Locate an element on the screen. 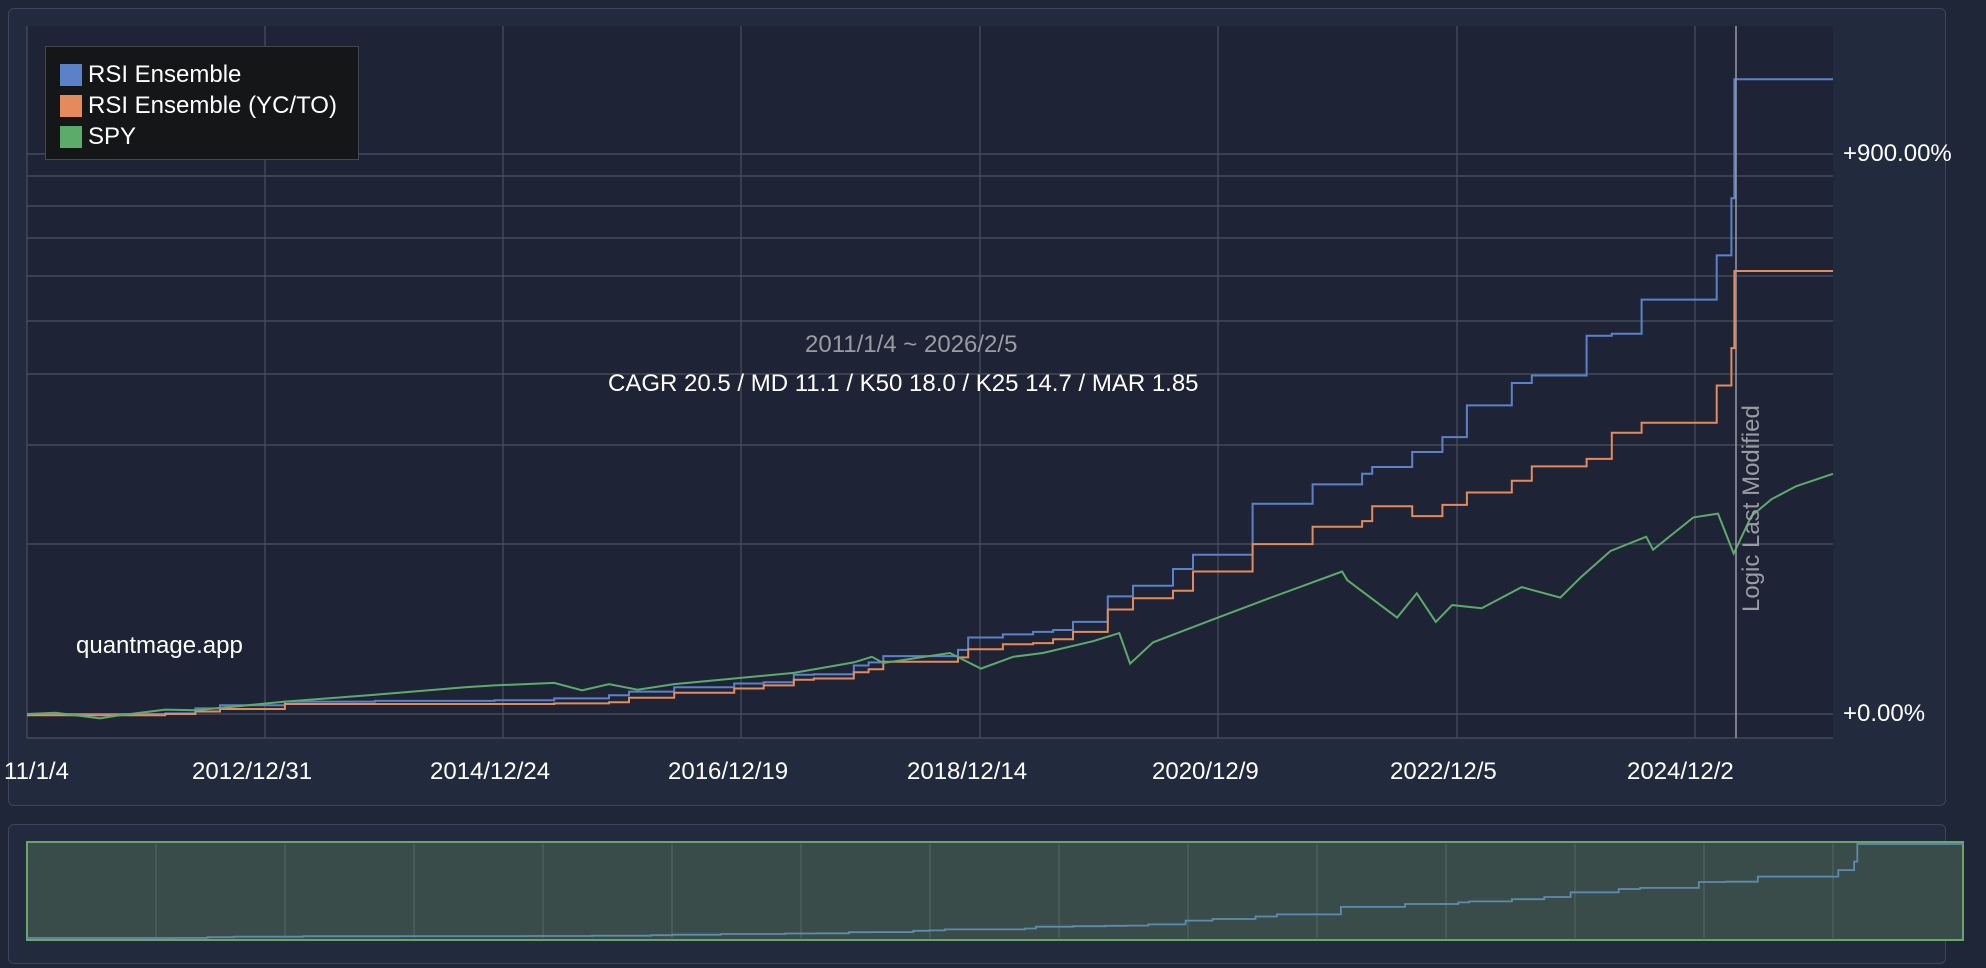  watermark: quantmage.app is located at coordinates (159, 645).